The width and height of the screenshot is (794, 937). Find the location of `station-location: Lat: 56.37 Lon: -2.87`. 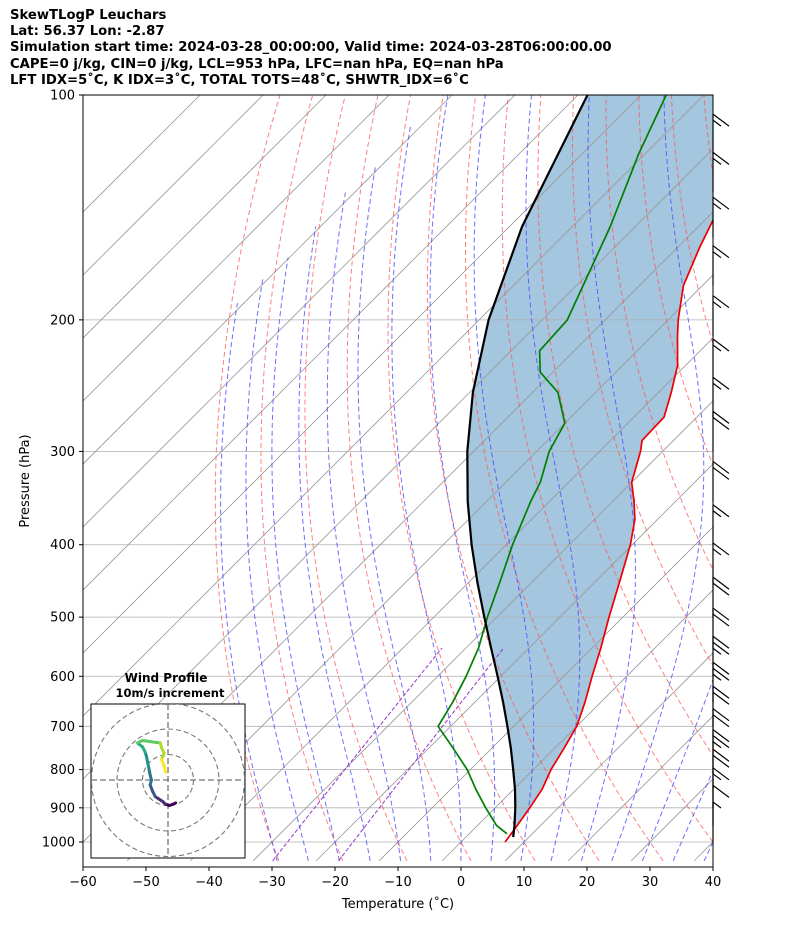

station-location: Lat: 56.37 Lon: -2.87 is located at coordinates (87, 32).